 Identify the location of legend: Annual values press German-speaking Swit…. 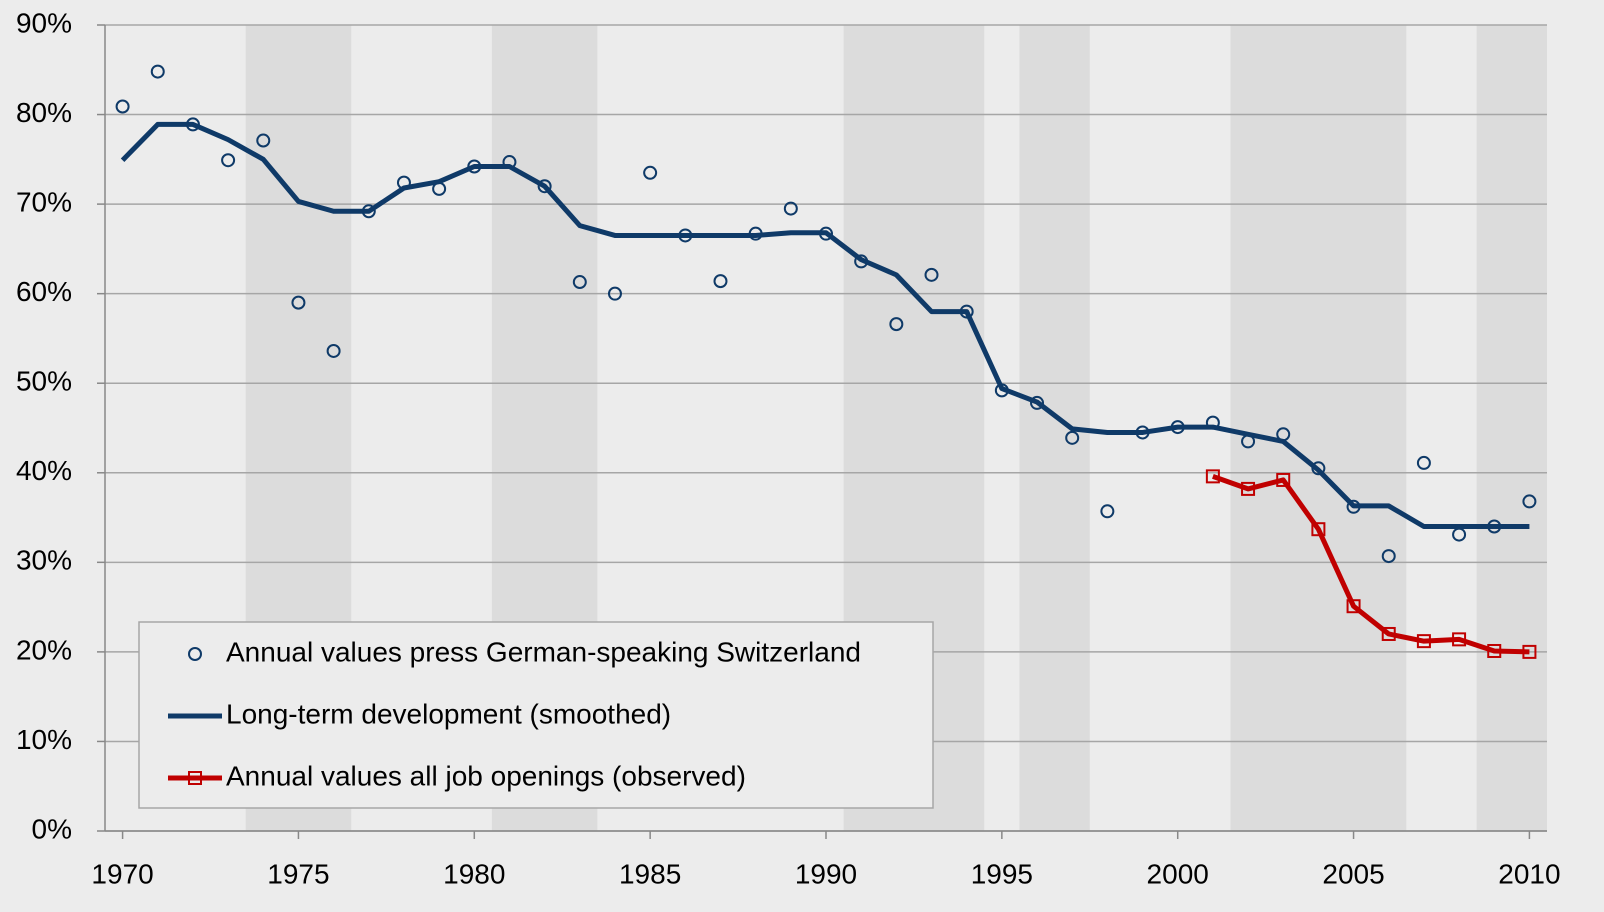
(536, 715).